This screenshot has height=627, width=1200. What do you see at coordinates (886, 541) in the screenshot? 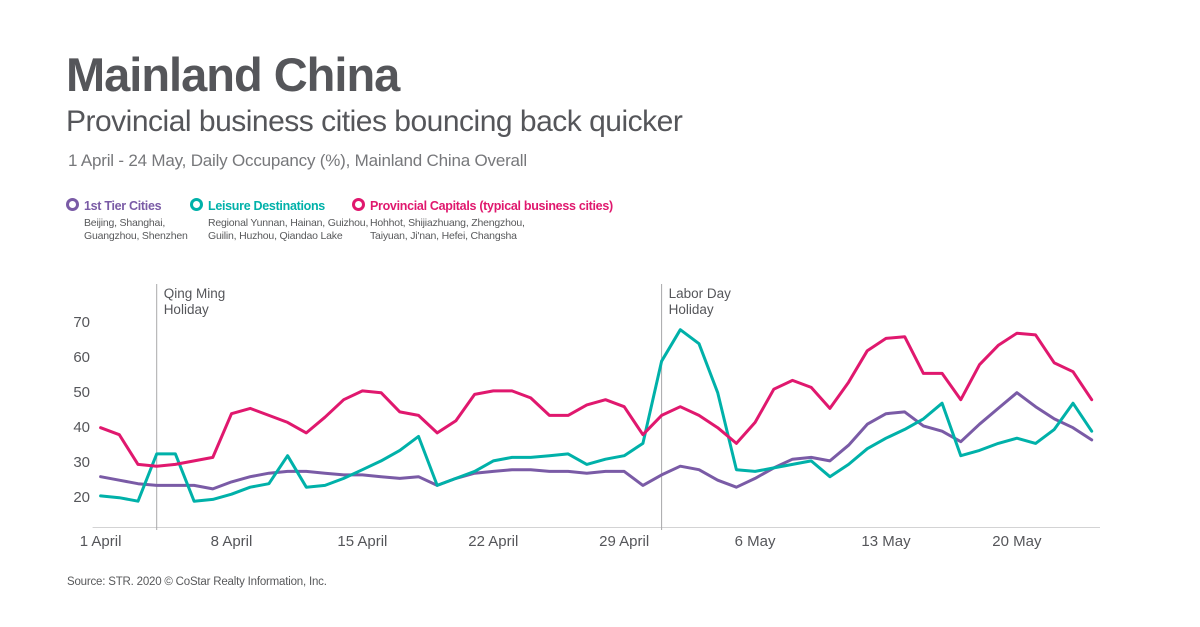
I see `x-tick-label: 13 May` at bounding box center [886, 541].